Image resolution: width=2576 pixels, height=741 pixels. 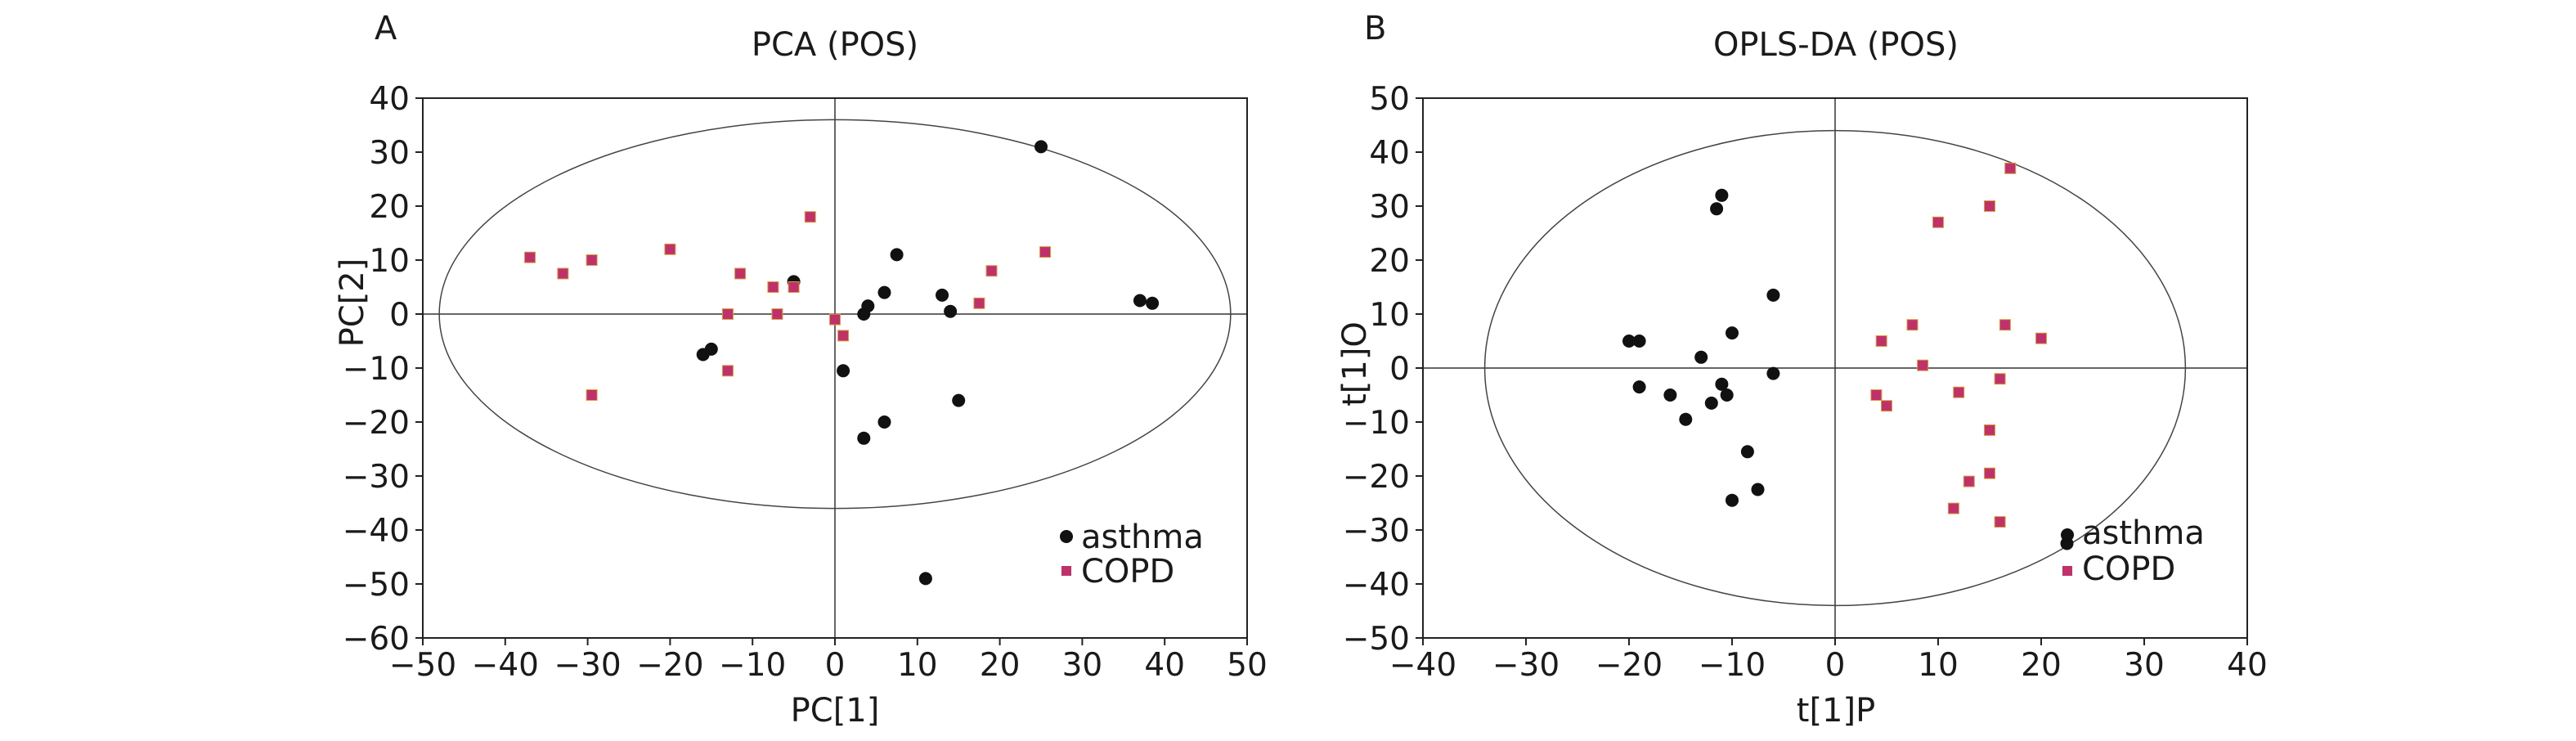 I want to click on y-tick-label: 50, so click(x=1389, y=99).